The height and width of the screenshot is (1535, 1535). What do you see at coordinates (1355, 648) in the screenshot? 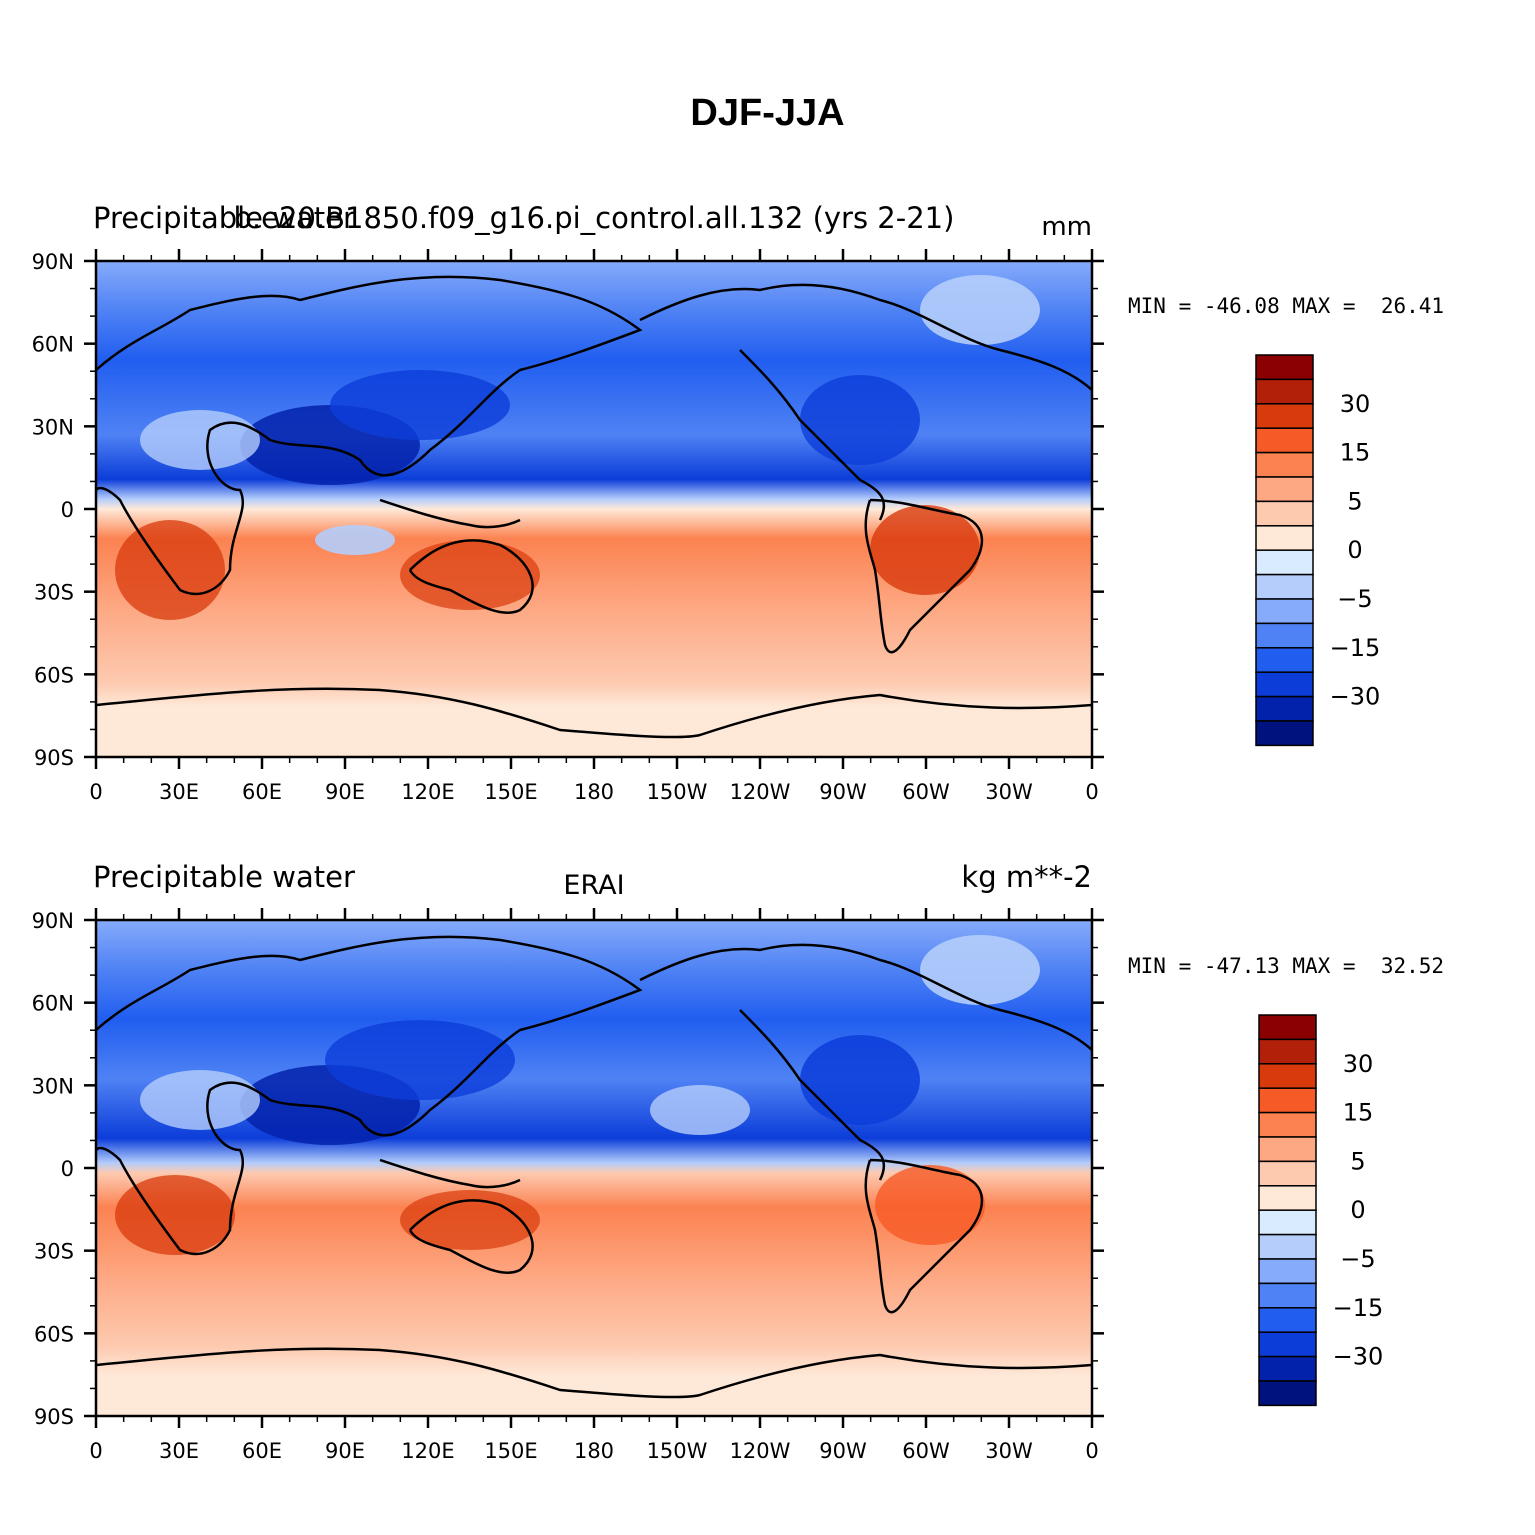
I see `colorbar-label: −15` at bounding box center [1355, 648].